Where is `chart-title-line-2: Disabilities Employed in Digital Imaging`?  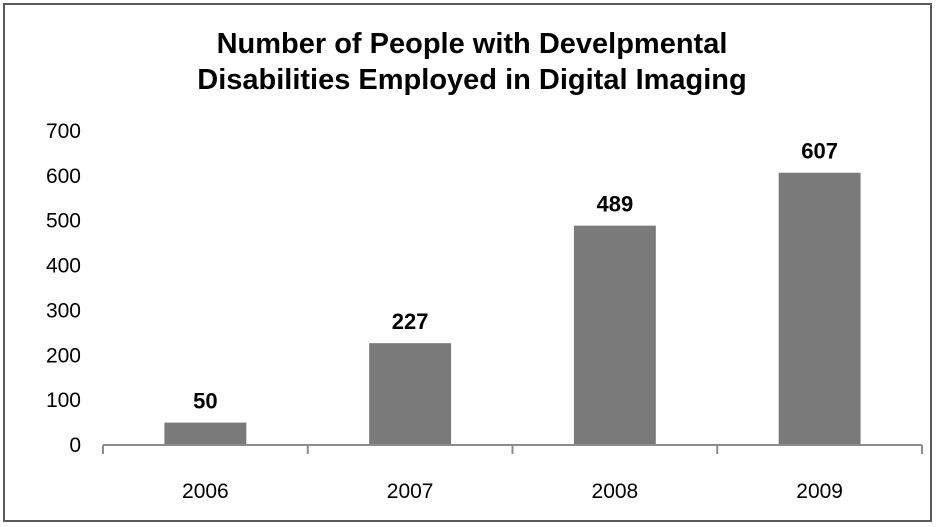 chart-title-line-2: Disabilities Employed in Digital Imaging is located at coordinates (472, 80).